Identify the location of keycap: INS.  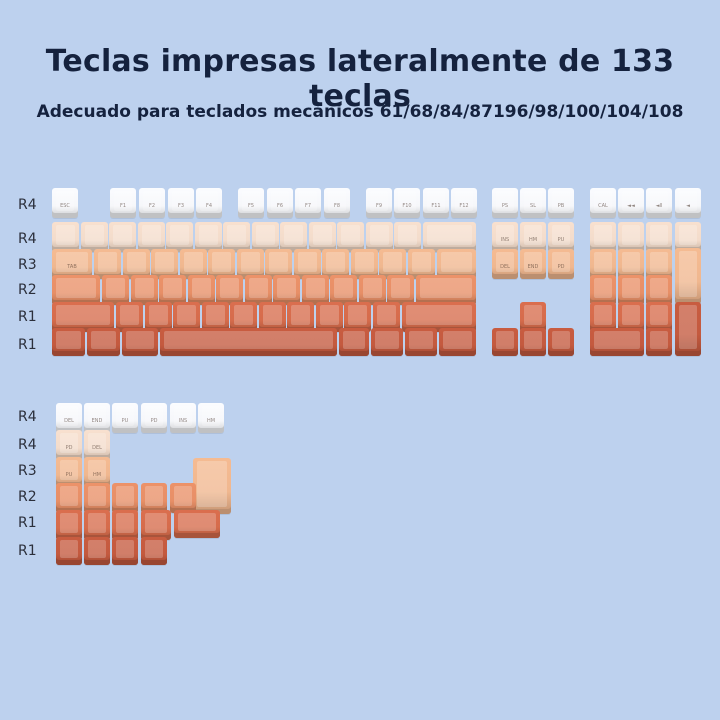
(505, 237).